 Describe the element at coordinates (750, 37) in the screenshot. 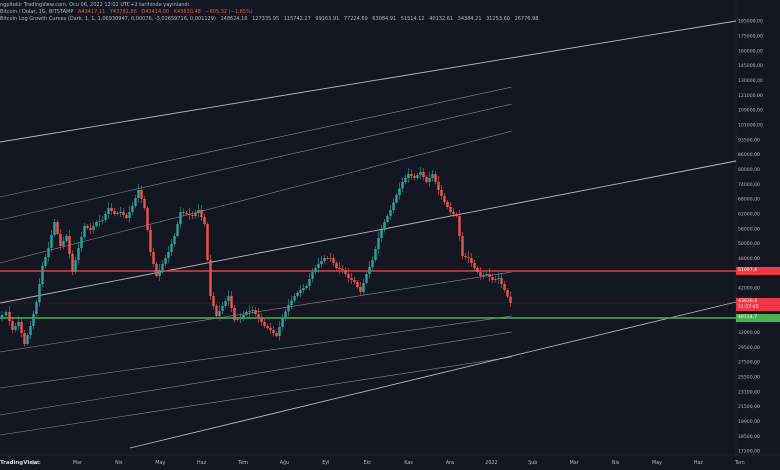

I see `price-tick-label: 175000,00` at that location.